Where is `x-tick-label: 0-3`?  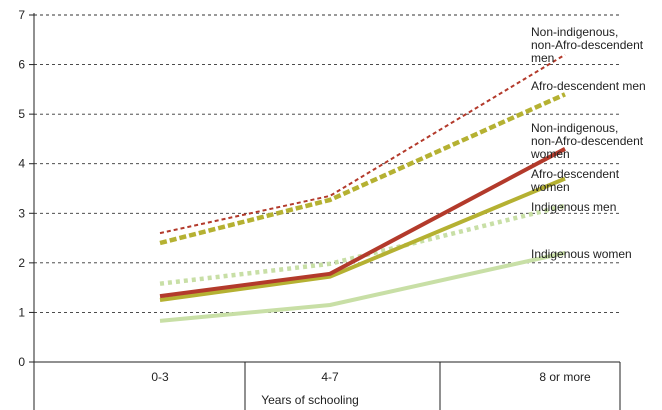
x-tick-label: 0-3 is located at coordinates (160, 377).